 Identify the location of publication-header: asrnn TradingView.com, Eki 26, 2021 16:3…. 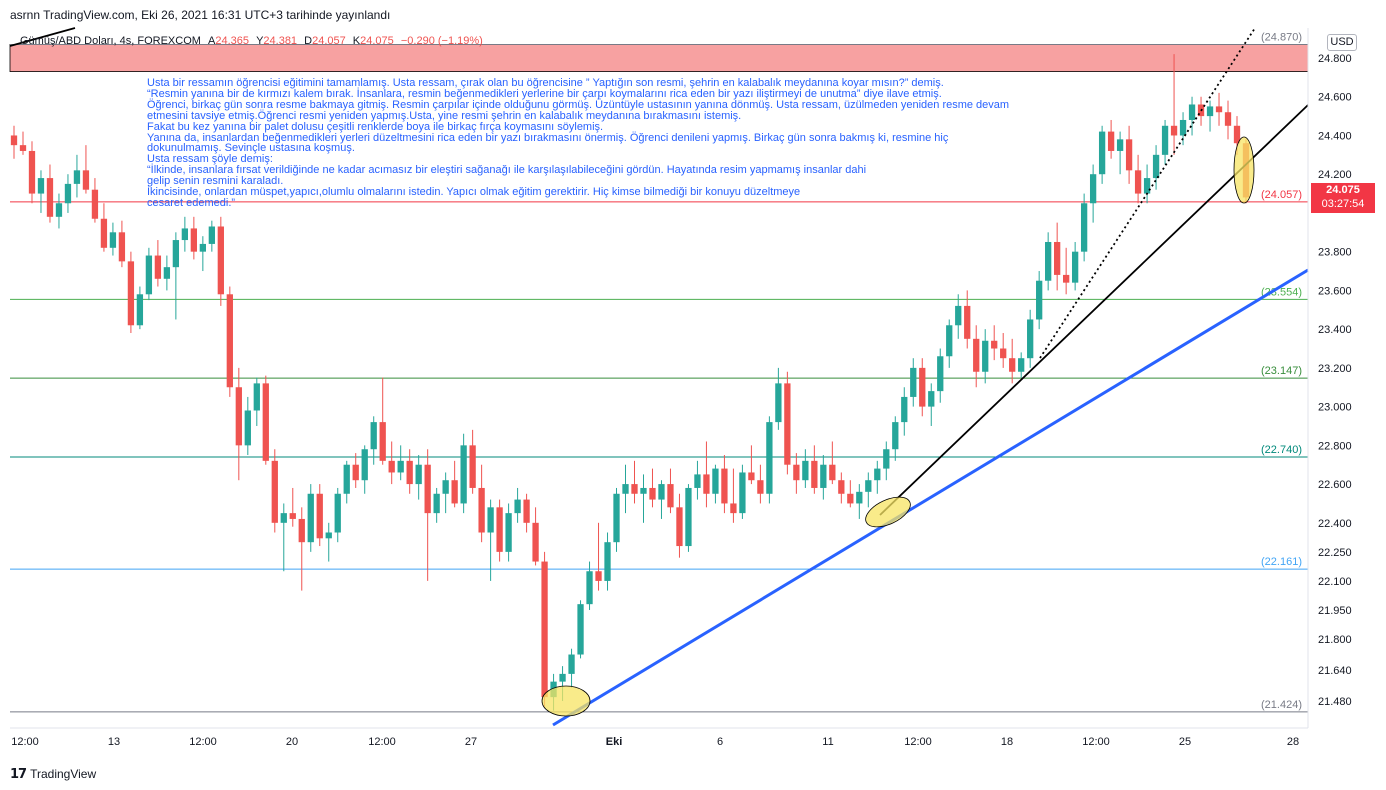
(693, 14).